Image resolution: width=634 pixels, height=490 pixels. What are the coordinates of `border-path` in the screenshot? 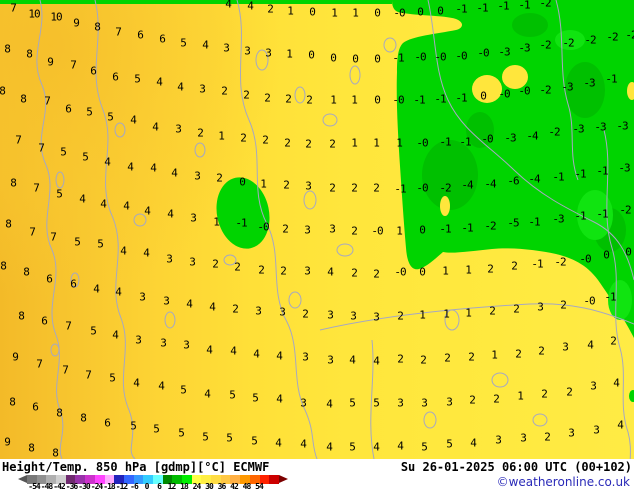 It's located at (277, 229).